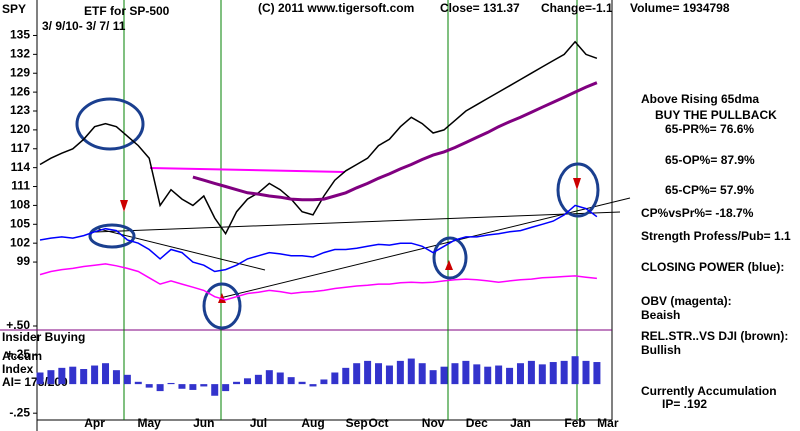 This screenshot has height=431, width=800. Describe the element at coordinates (577, 8) in the screenshot. I see `change: Change=-1.1` at that location.